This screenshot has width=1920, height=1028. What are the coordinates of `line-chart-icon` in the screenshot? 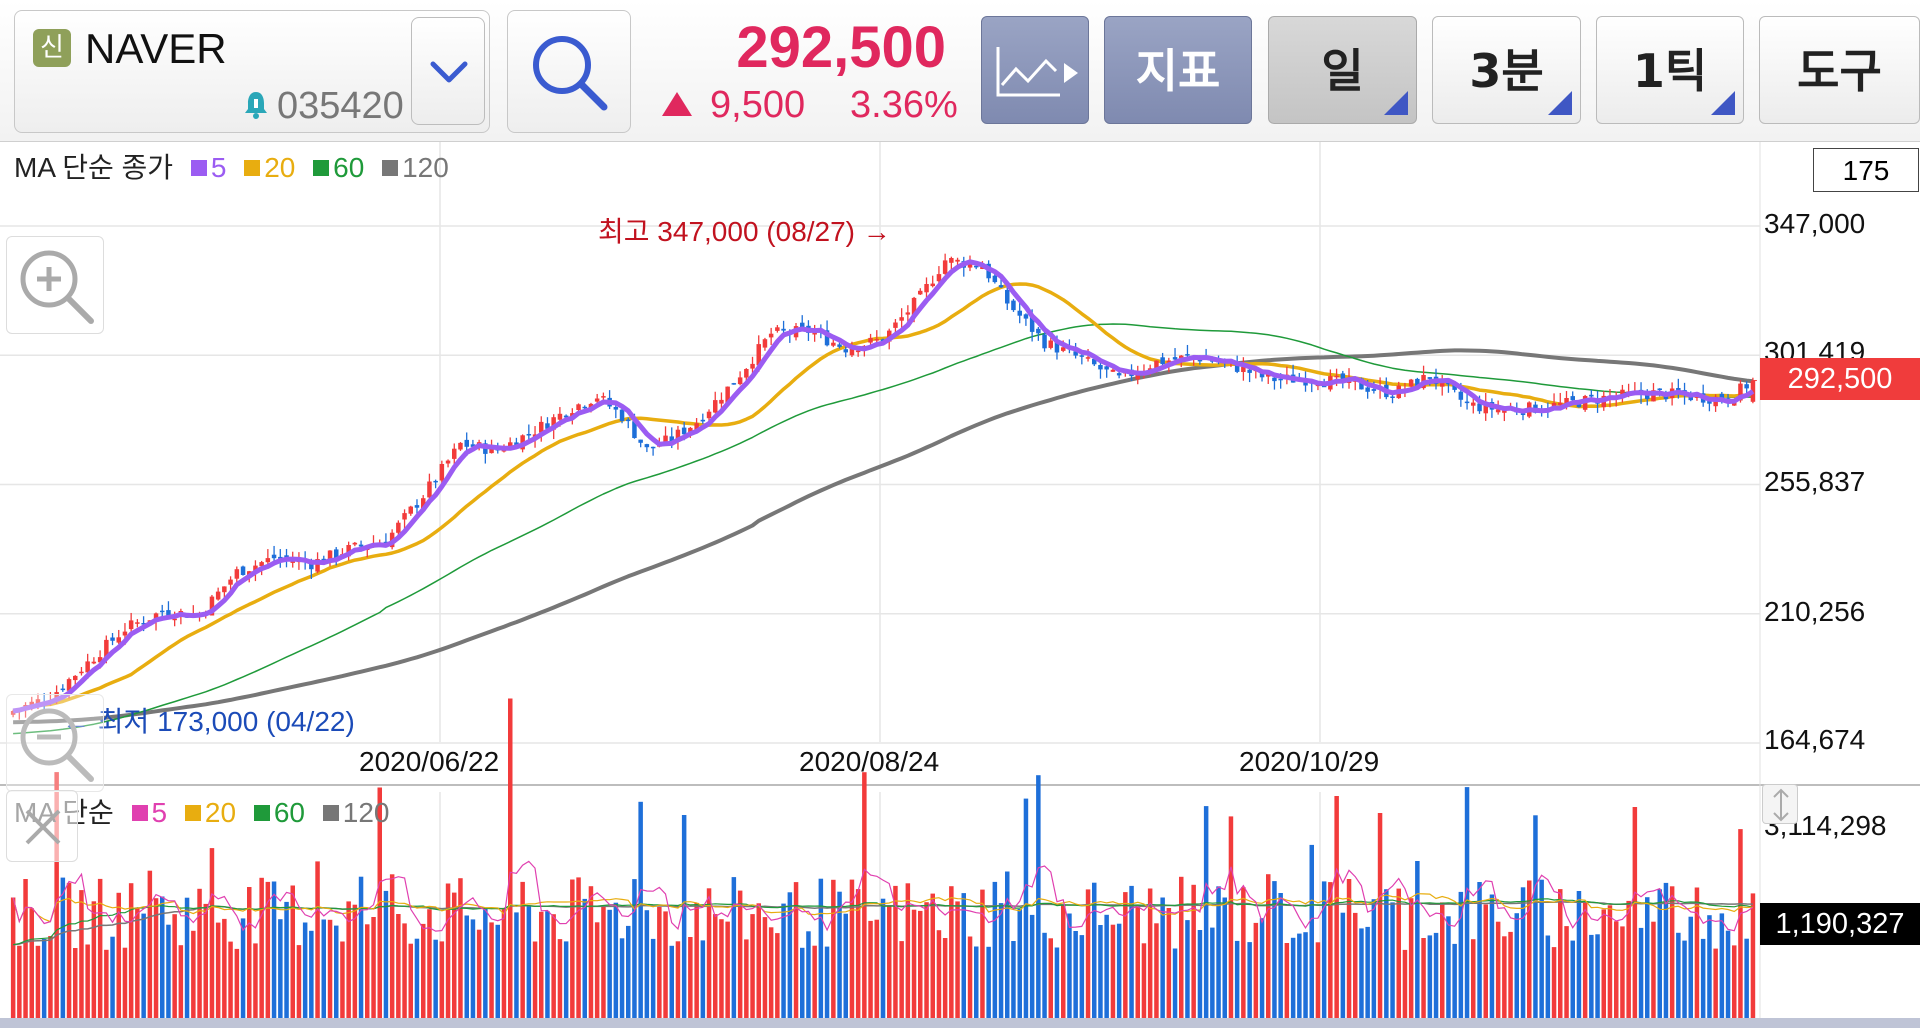 It's located at (1037, 72).